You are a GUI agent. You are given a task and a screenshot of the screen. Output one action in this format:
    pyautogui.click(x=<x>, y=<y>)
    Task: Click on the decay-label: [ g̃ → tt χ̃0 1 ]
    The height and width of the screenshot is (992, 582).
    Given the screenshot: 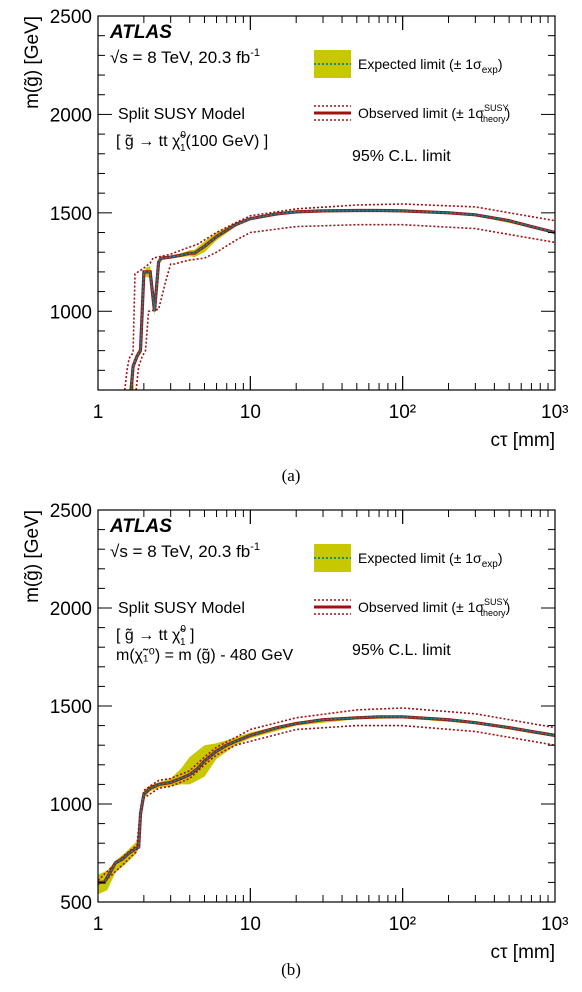 What is the action you would take?
    pyautogui.click(x=155, y=636)
    